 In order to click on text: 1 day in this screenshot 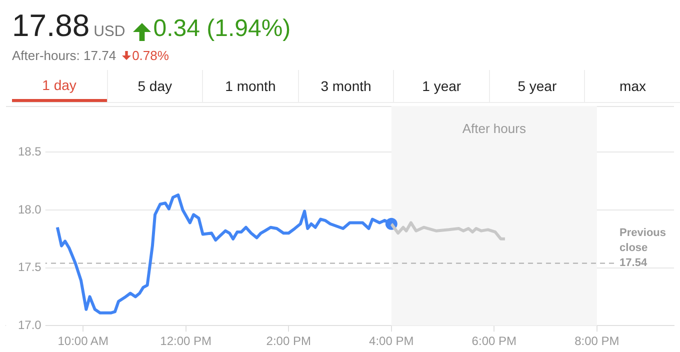, I will do `click(59, 86)`.